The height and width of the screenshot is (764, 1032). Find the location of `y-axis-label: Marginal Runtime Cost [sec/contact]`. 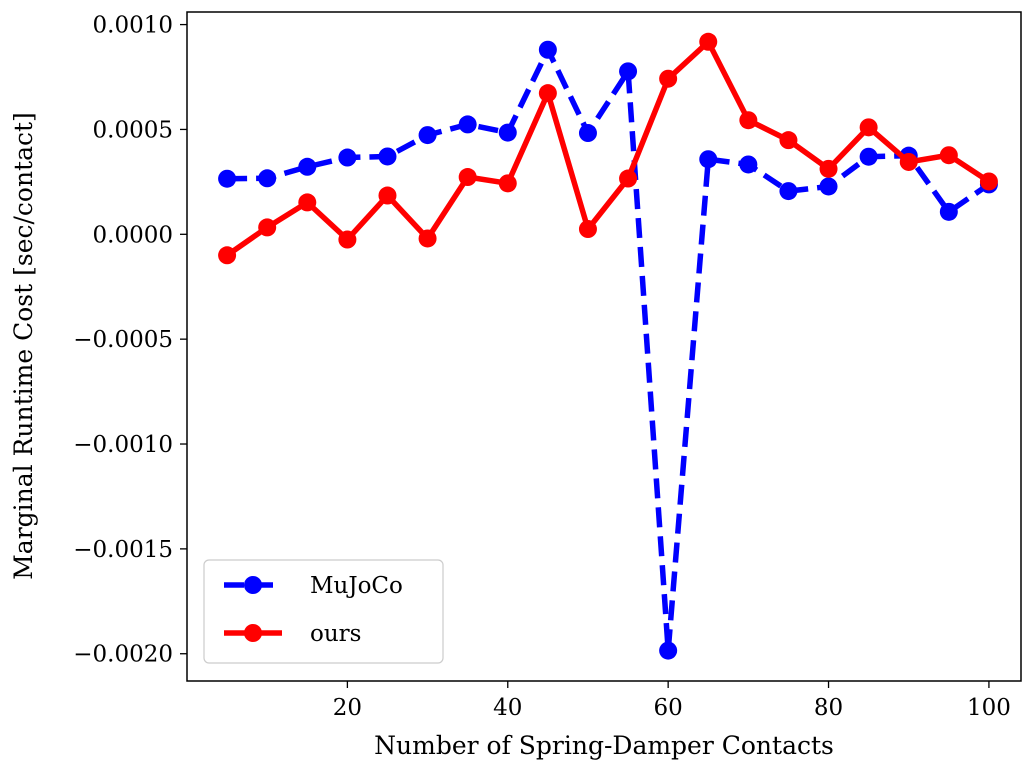

y-axis-label: Marginal Runtime Cost [sec/contact] is located at coordinates (23, 346).